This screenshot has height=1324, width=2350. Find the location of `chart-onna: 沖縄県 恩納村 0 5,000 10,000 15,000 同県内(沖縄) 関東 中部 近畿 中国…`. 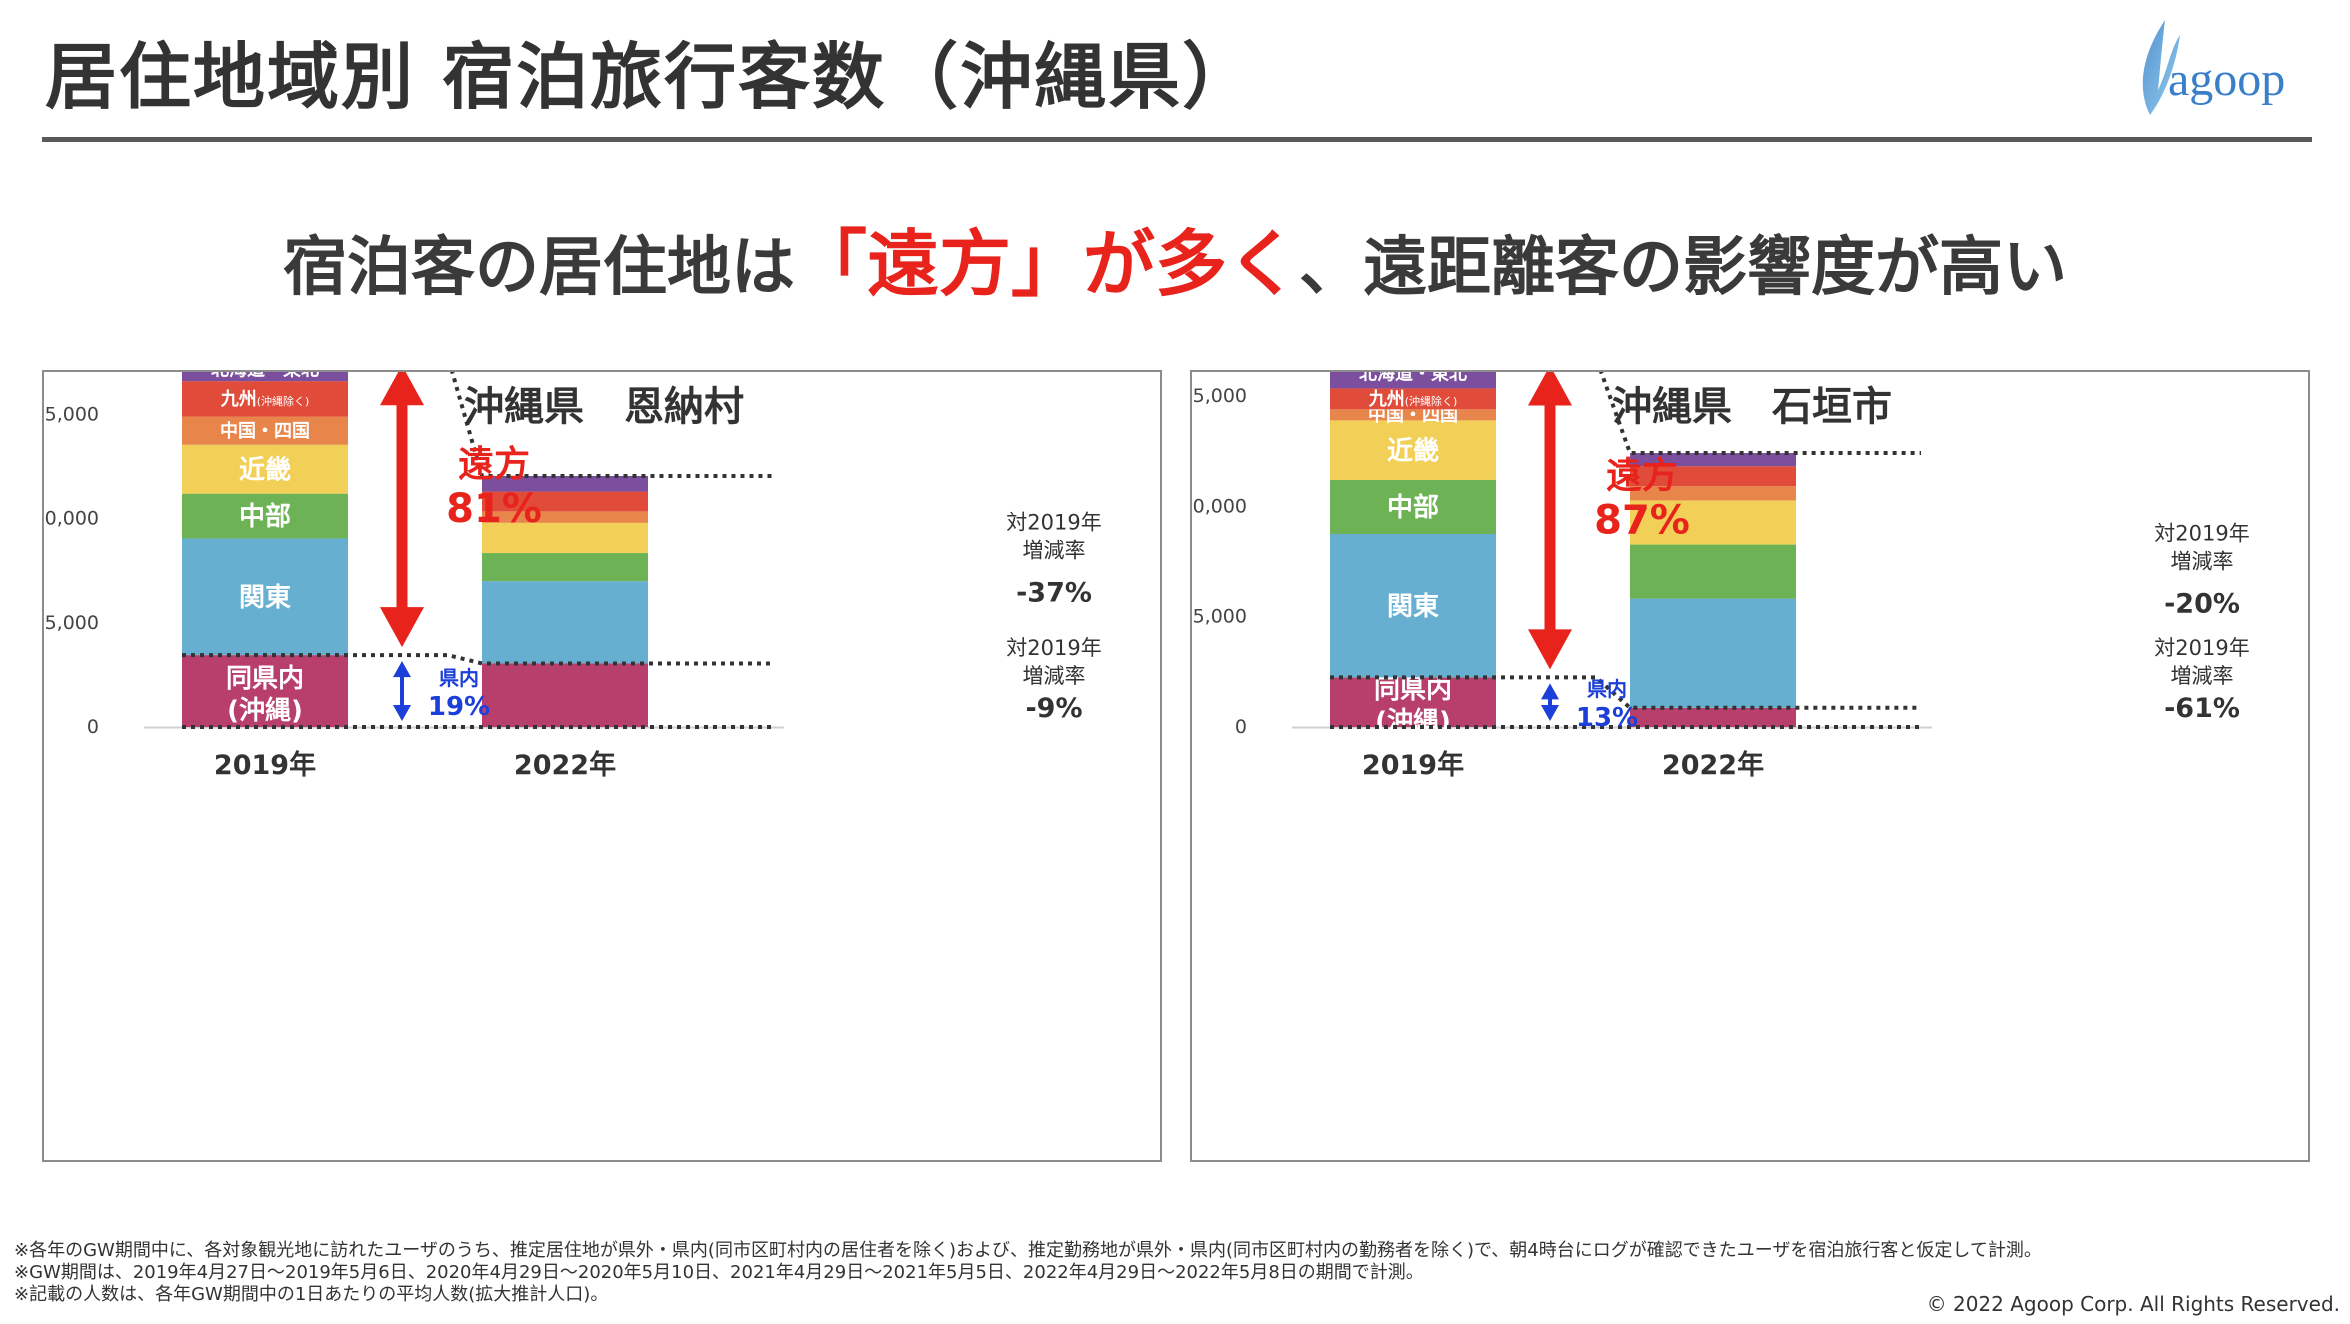

chart-onna: 沖縄県 恩納村 0 5,000 10,000 15,000 同県内(沖縄) 関東 中部 近畿 中国… is located at coordinates (573, 576).